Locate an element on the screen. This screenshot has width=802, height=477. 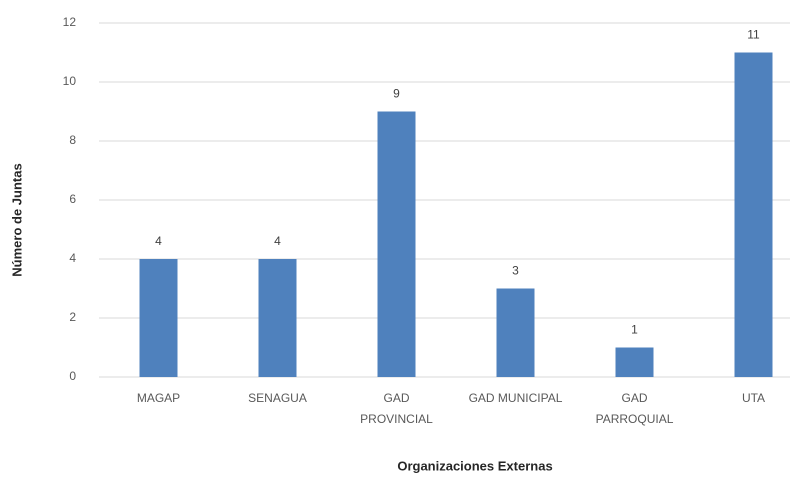
x-tick-label: MAGAP is located at coordinates (158, 398).